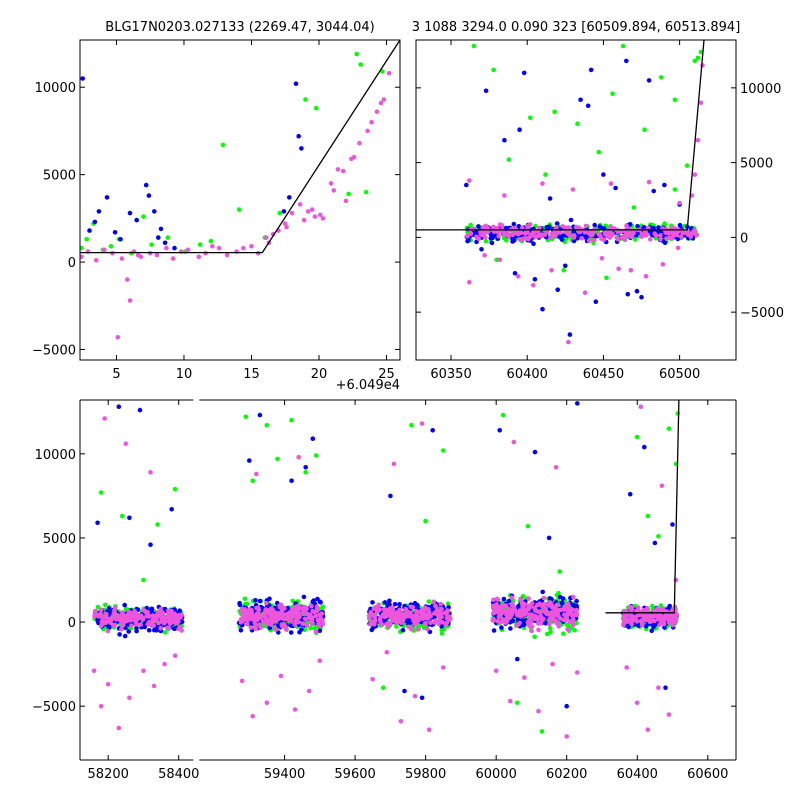 This screenshot has width=800, height=800. I want to click on x-tick-label: 58200, so click(108, 774).